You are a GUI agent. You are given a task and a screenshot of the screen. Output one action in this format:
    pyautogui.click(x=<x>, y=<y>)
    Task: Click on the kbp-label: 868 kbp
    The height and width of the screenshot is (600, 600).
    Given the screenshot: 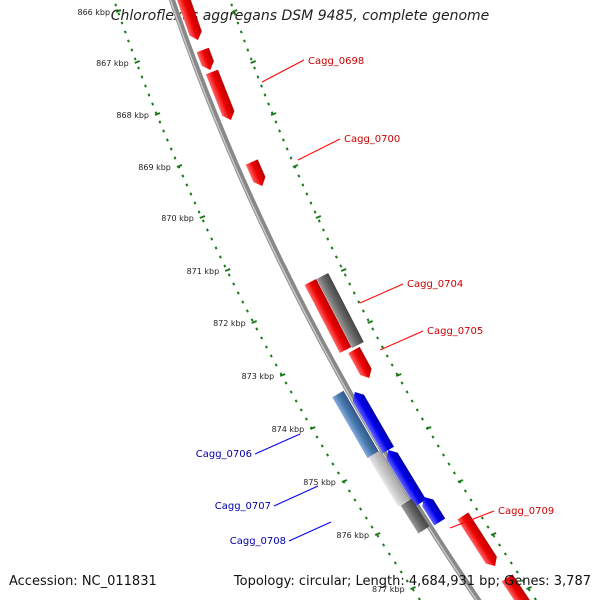 What is the action you would take?
    pyautogui.click(x=132, y=115)
    